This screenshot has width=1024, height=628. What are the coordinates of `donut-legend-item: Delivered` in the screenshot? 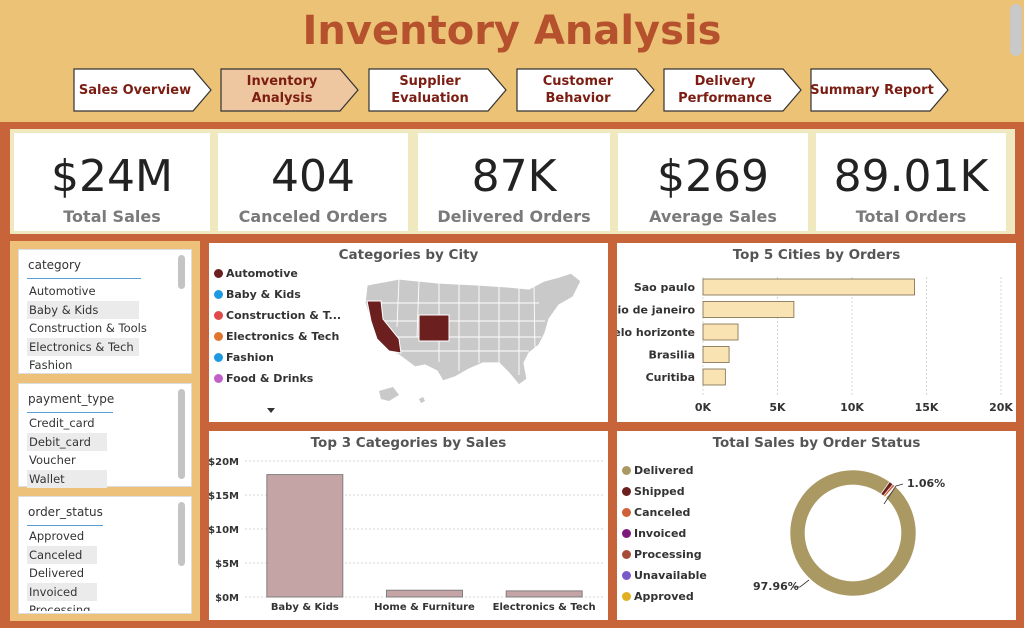 It's located at (658, 472).